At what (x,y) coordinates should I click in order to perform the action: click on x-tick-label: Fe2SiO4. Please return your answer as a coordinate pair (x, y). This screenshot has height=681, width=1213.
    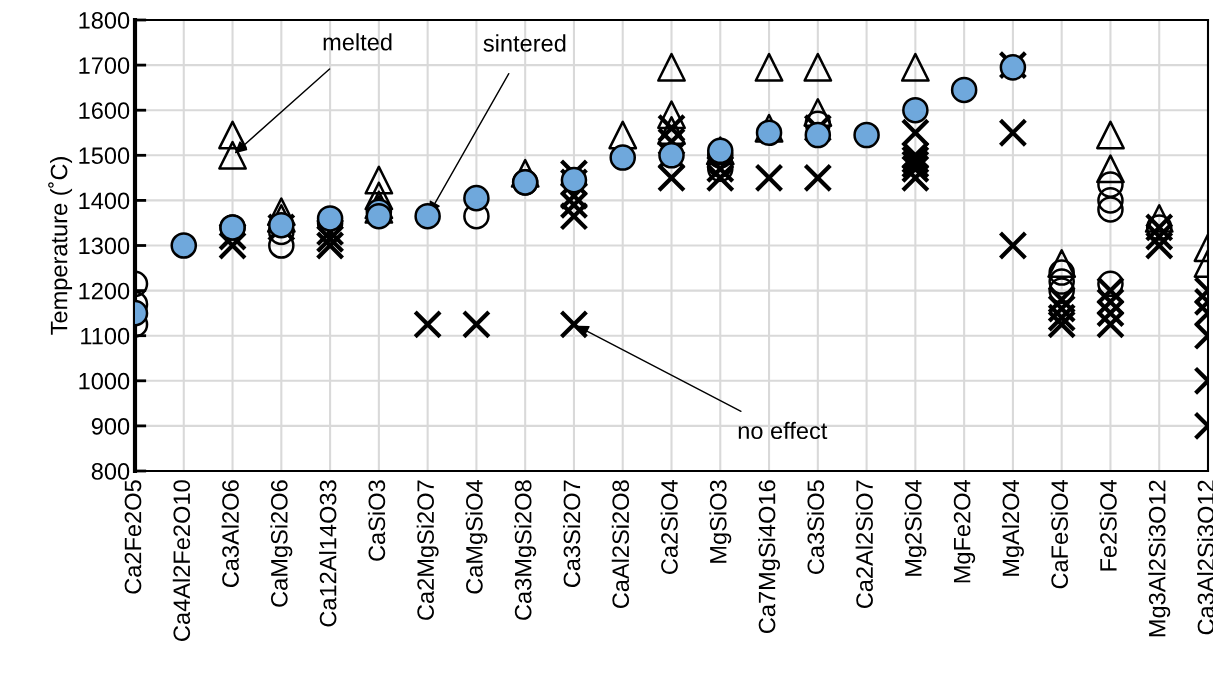
    Looking at the image, I should click on (1108, 525).